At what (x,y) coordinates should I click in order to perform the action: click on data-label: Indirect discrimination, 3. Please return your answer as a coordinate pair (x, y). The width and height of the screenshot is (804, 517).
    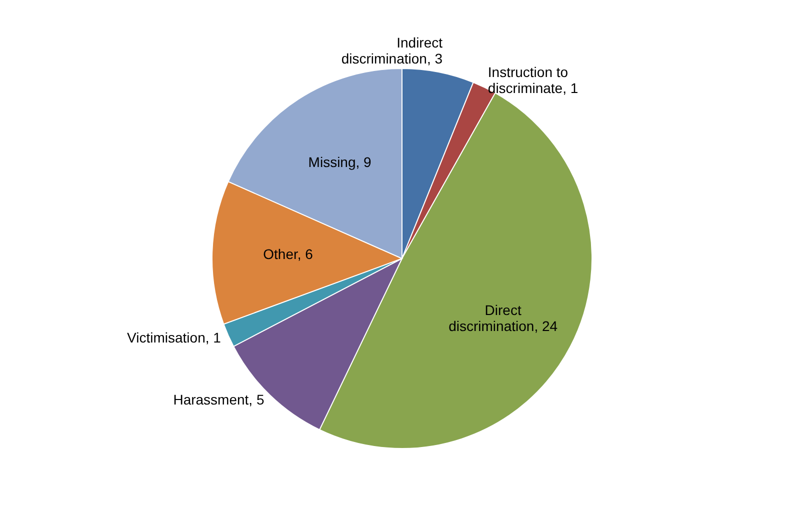
    Looking at the image, I should click on (392, 50).